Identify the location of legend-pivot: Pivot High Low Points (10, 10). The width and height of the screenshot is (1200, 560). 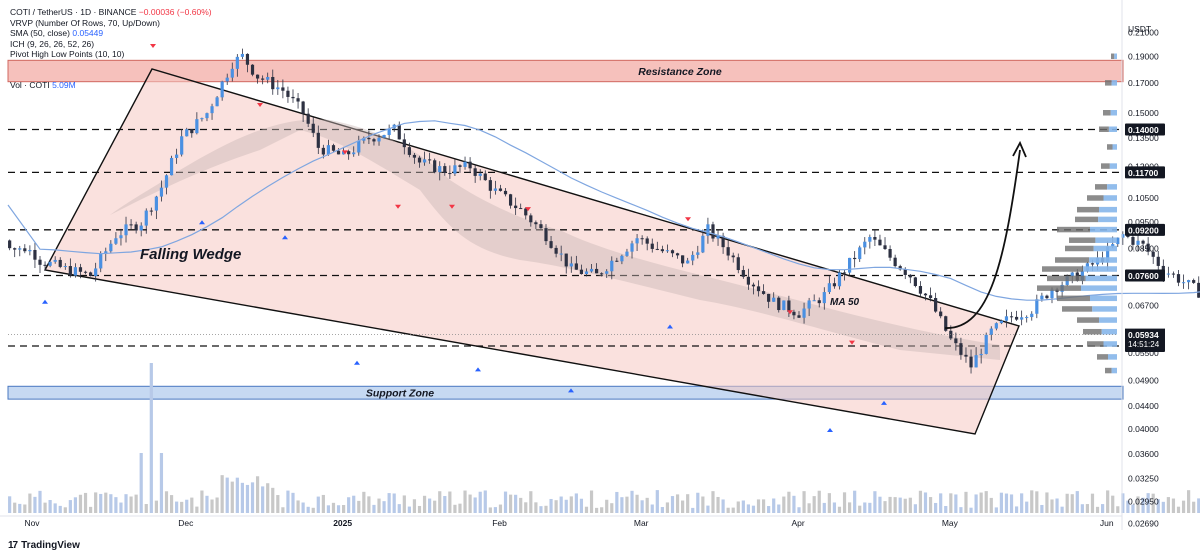
(67, 54).